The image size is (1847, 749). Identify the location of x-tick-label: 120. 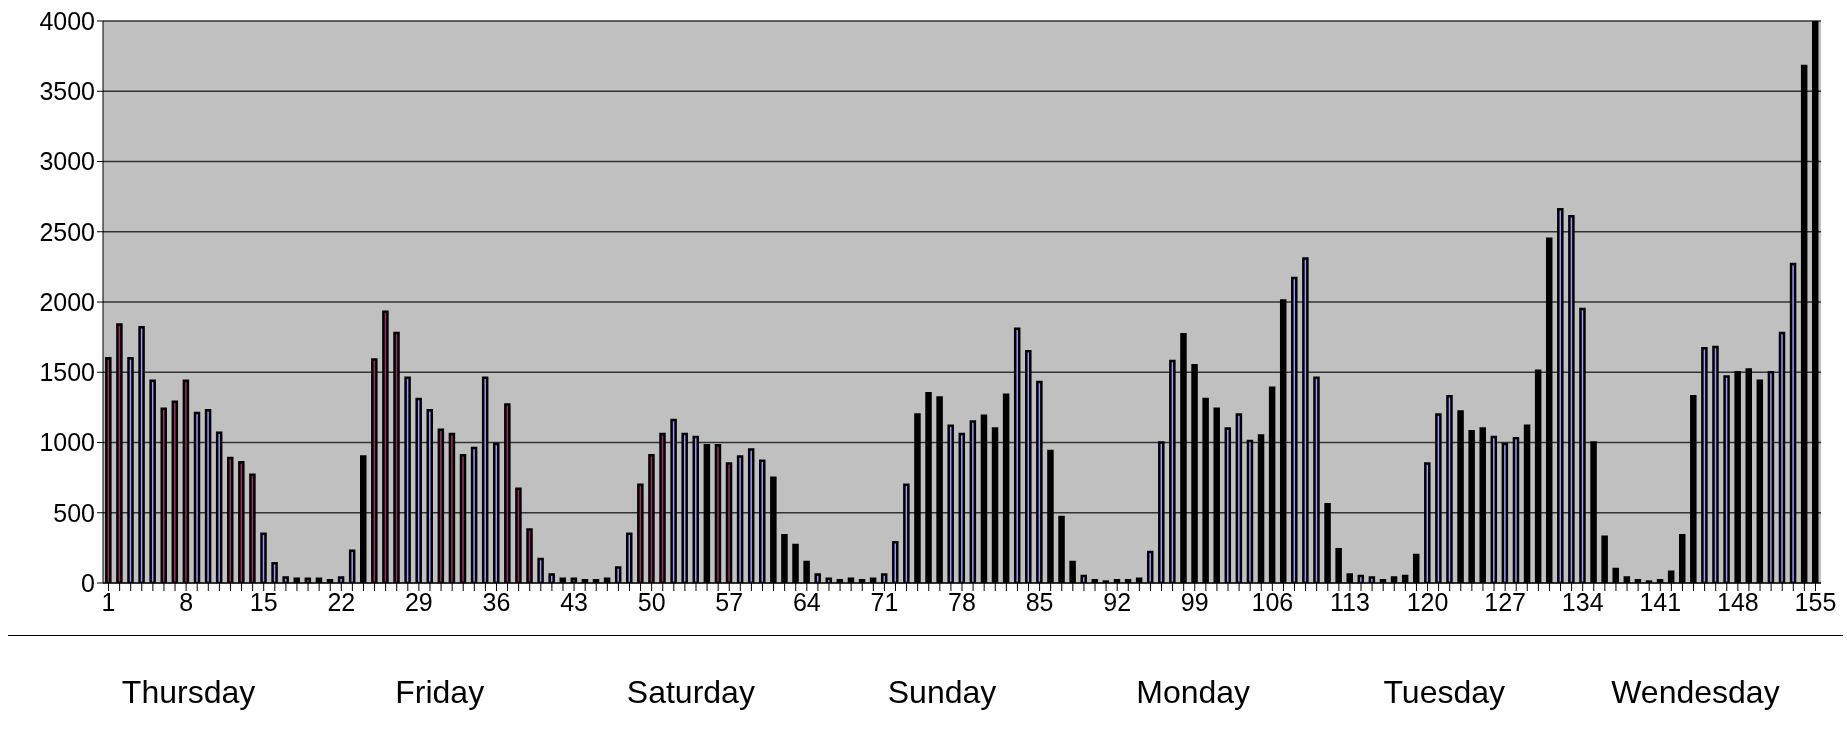
(1427, 601).